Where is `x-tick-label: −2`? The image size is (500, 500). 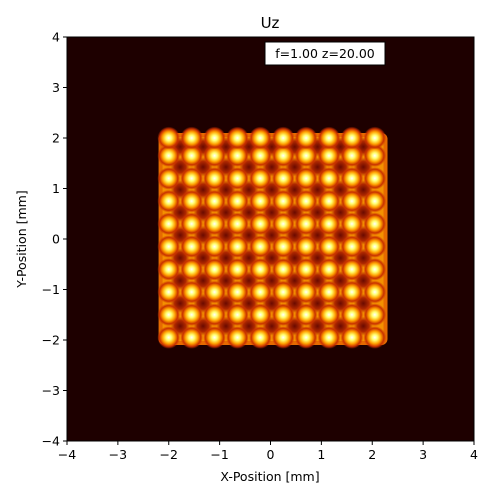
x-tick-label: −2 is located at coordinates (169, 454).